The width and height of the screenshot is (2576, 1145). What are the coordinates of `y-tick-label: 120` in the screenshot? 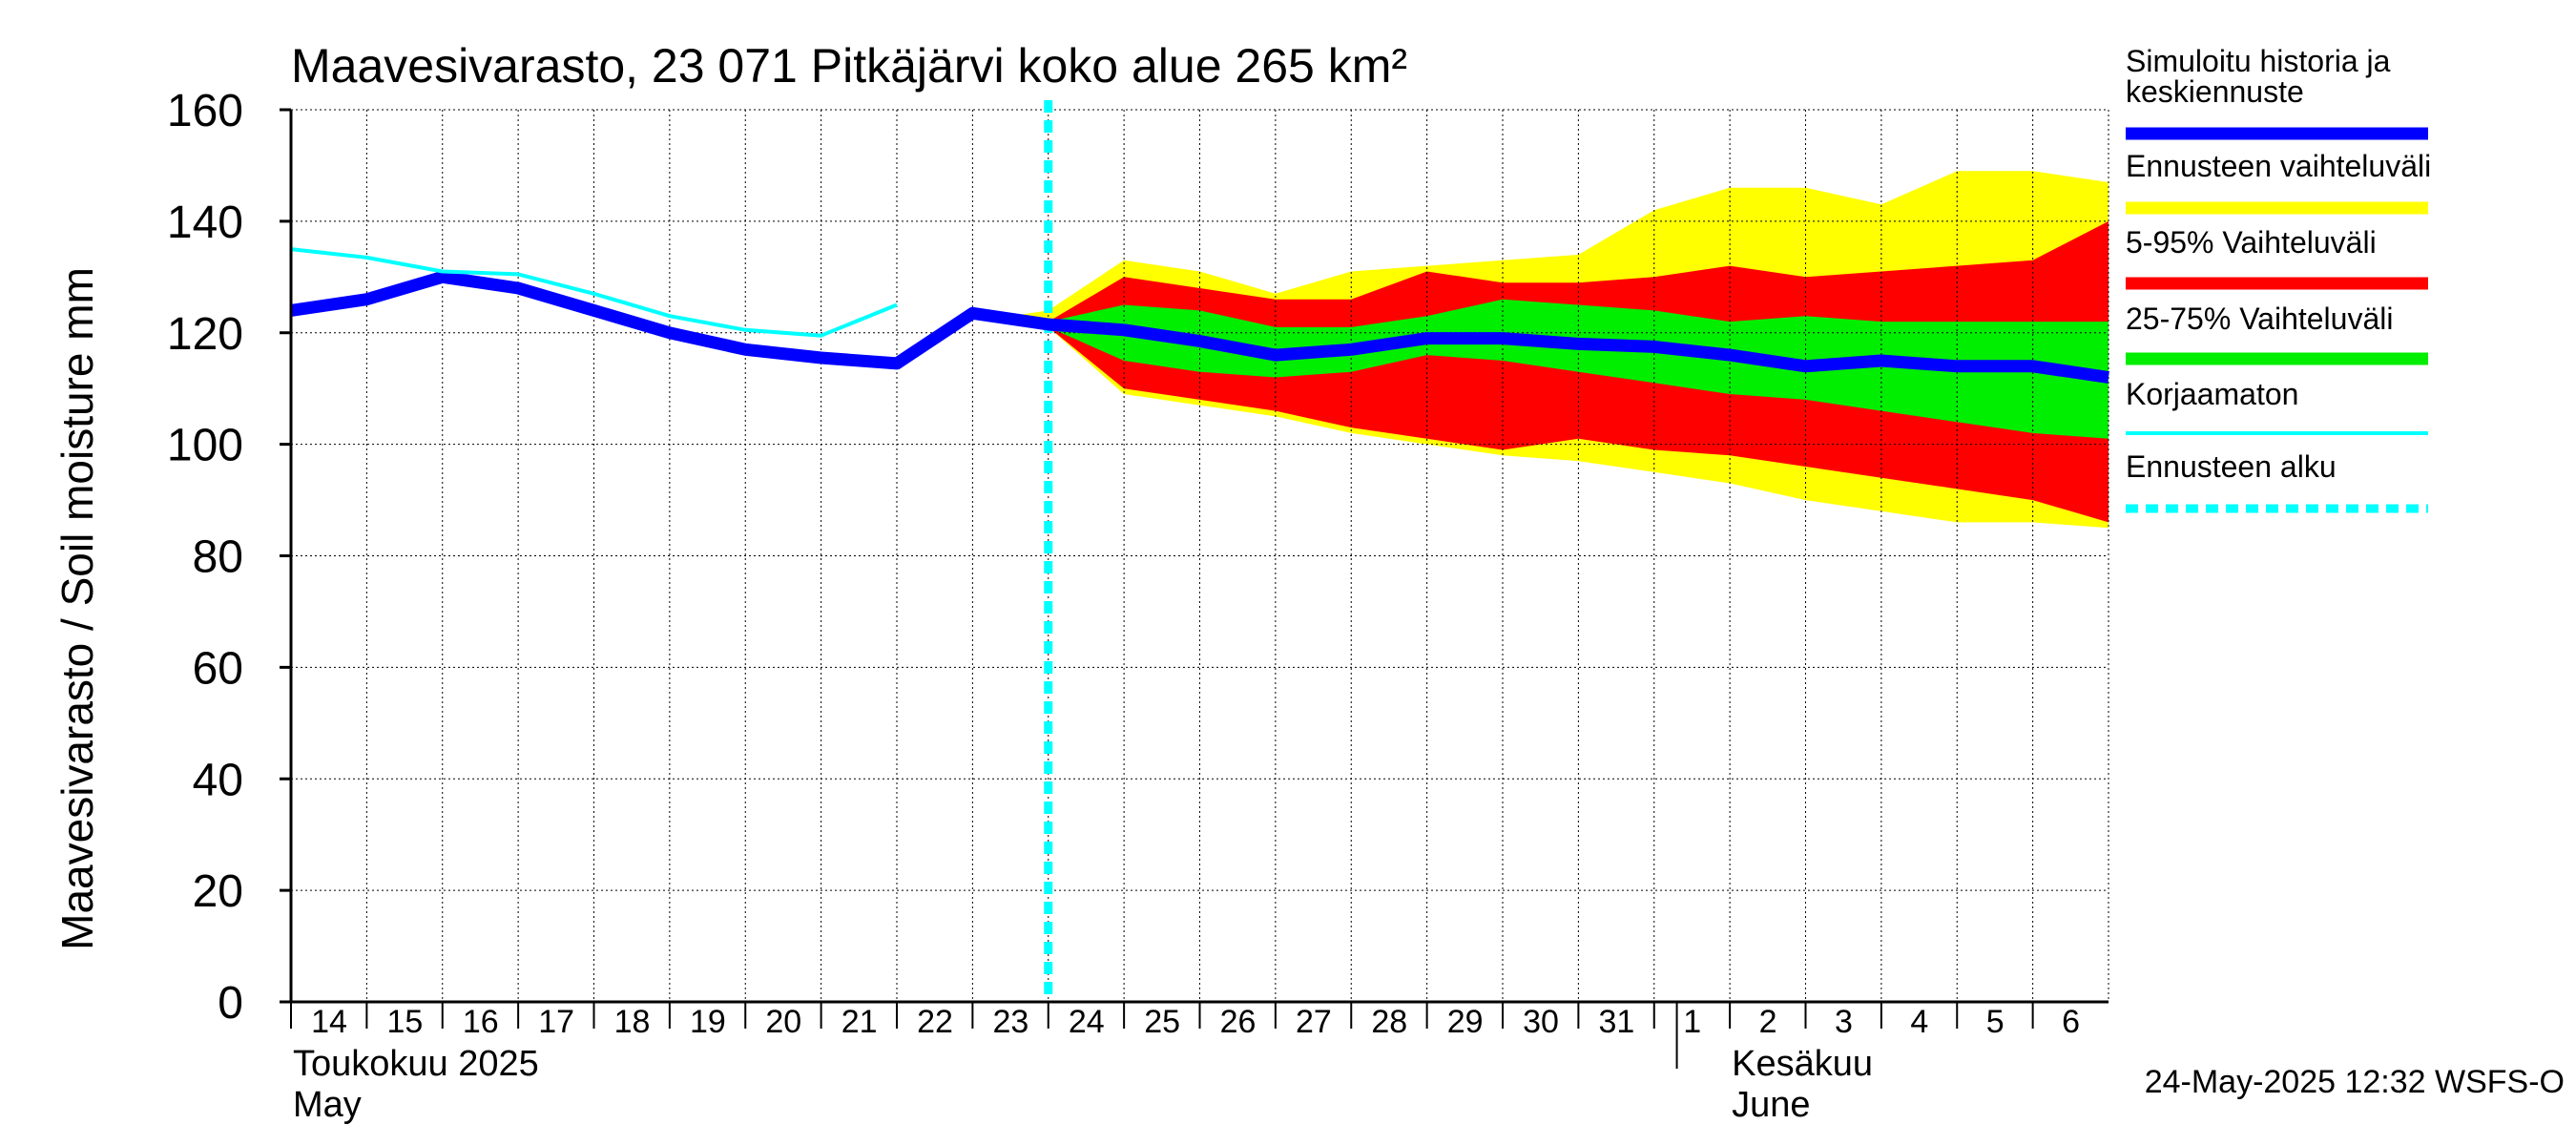 It's located at (205, 335).